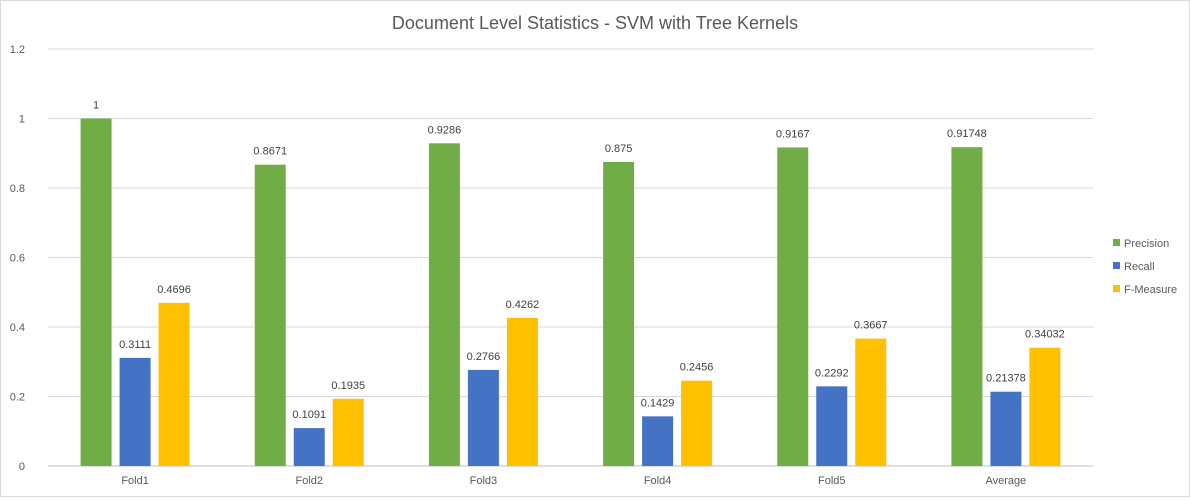  Describe the element at coordinates (445, 130) in the screenshot. I see `data-label: 0.9286` at that location.